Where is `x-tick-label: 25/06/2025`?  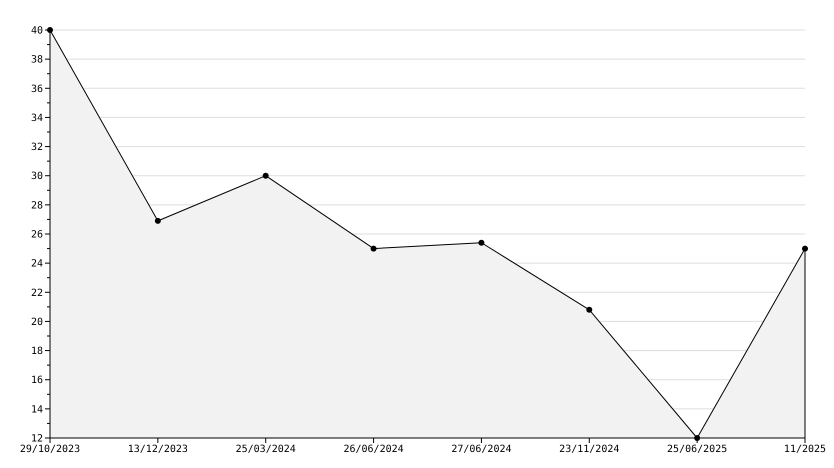 x-tick-label: 25/06/2025 is located at coordinates (697, 449).